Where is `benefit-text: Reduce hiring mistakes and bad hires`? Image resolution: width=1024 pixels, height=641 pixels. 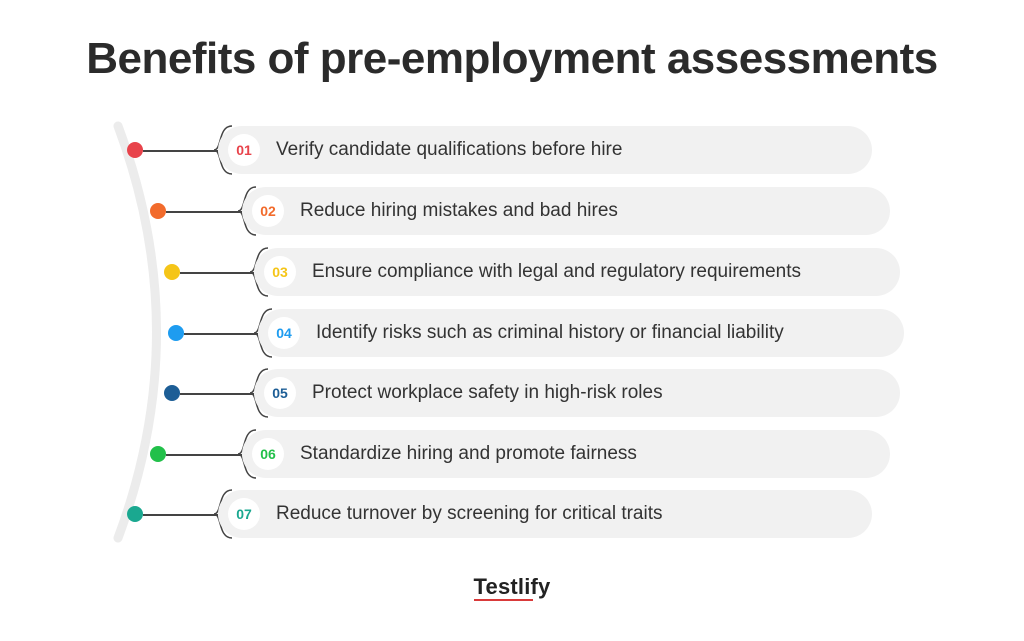
benefit-text: Reduce hiring mistakes and bad hires is located at coordinates (459, 210).